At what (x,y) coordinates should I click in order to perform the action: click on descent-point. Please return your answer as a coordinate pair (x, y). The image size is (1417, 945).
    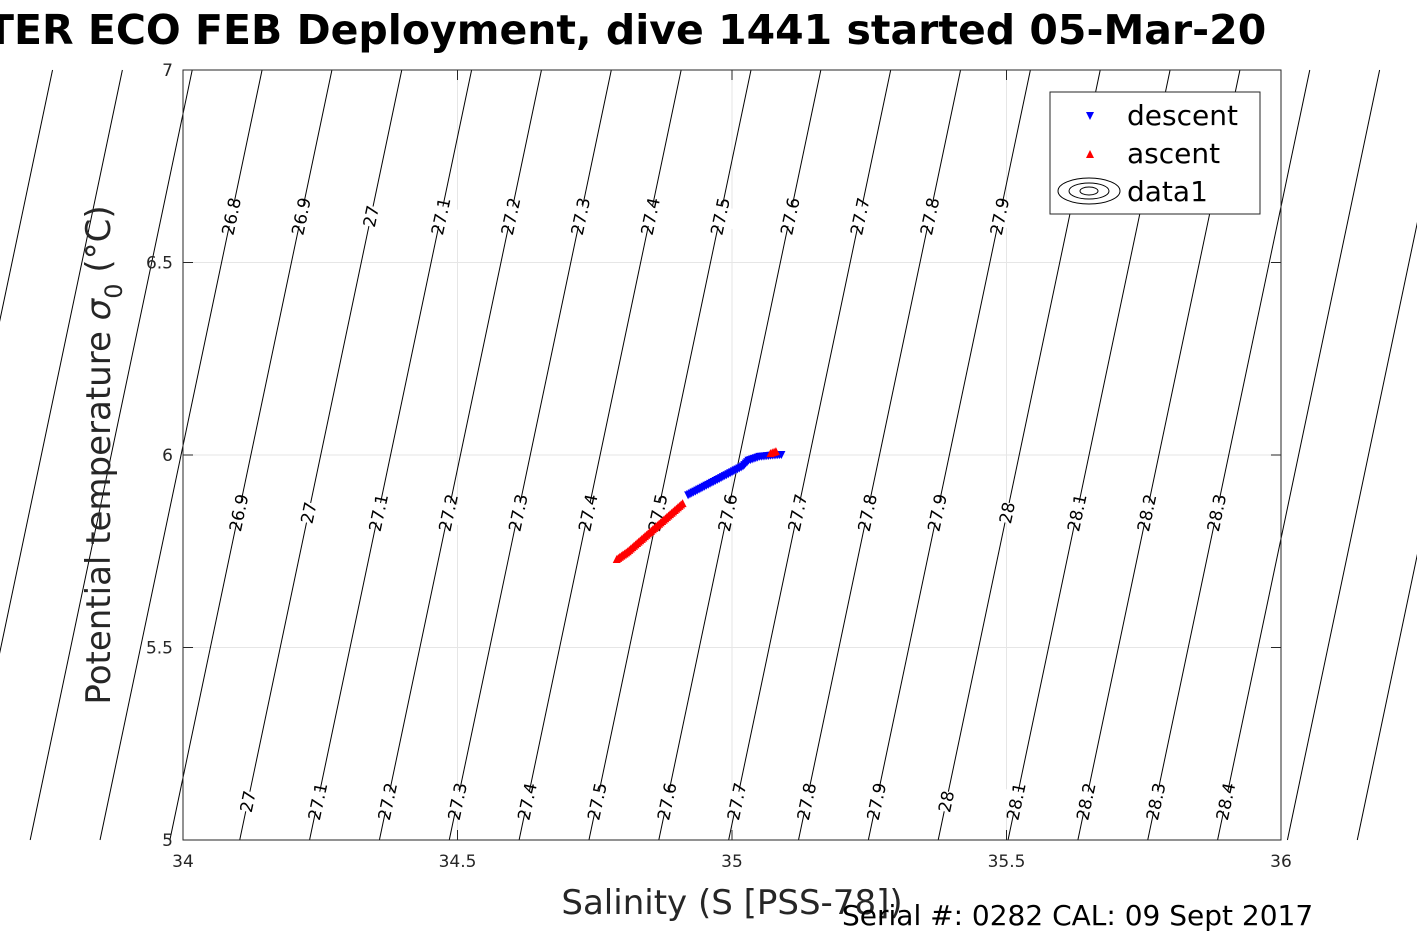
    Looking at the image, I should click on (781, 455).